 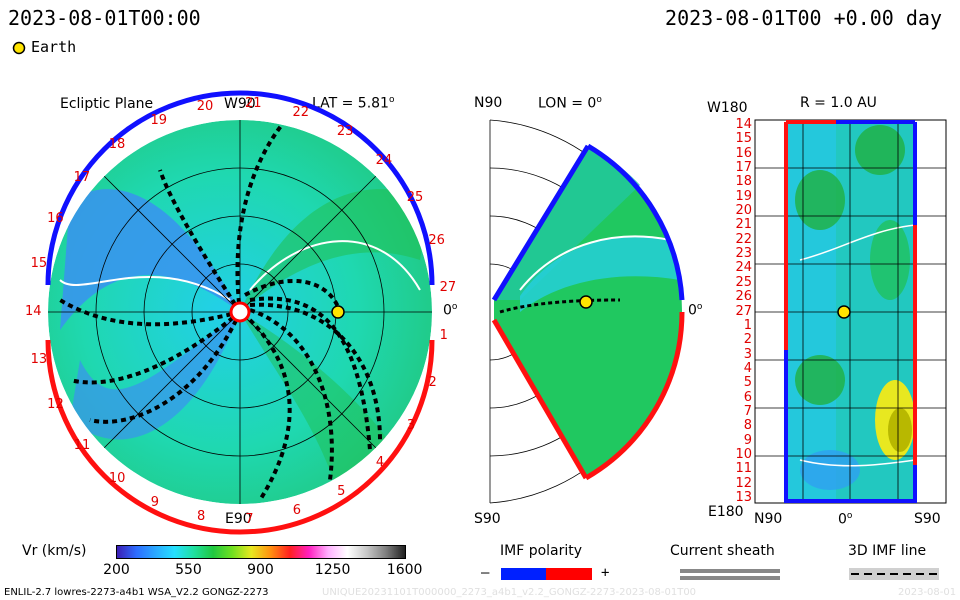 I want to click on colorbar-tick-label: 1600, so click(x=404, y=570).